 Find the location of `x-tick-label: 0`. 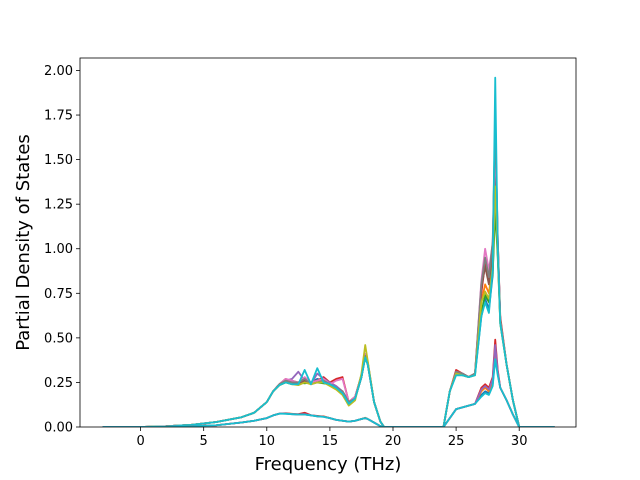

x-tick-label: 0 is located at coordinates (140, 441).